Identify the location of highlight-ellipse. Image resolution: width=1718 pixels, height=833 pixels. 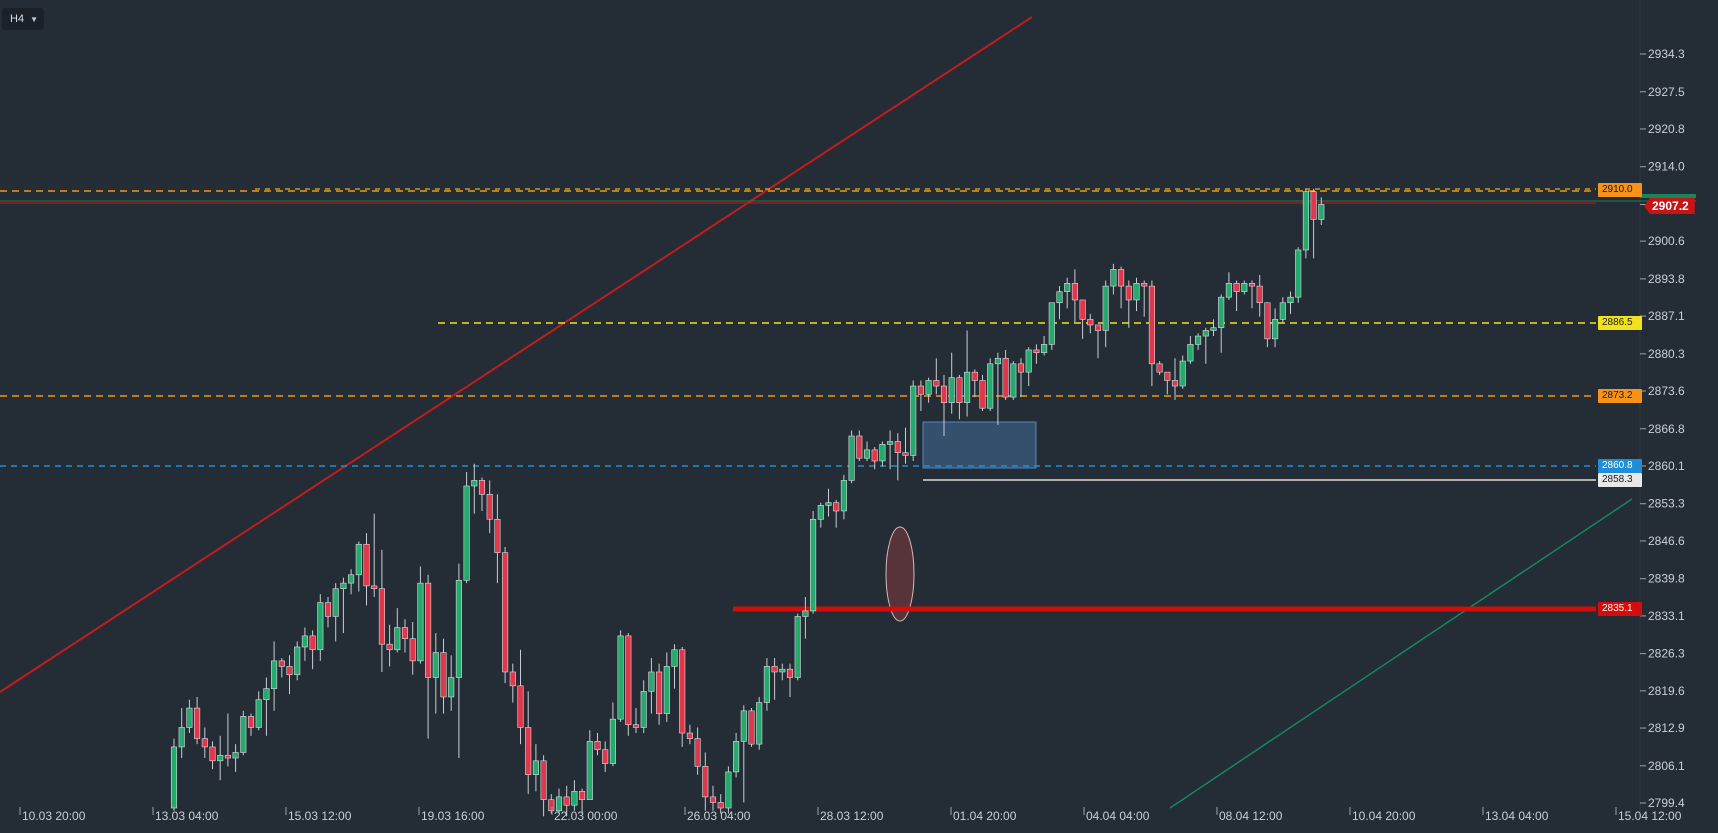
(900, 574).